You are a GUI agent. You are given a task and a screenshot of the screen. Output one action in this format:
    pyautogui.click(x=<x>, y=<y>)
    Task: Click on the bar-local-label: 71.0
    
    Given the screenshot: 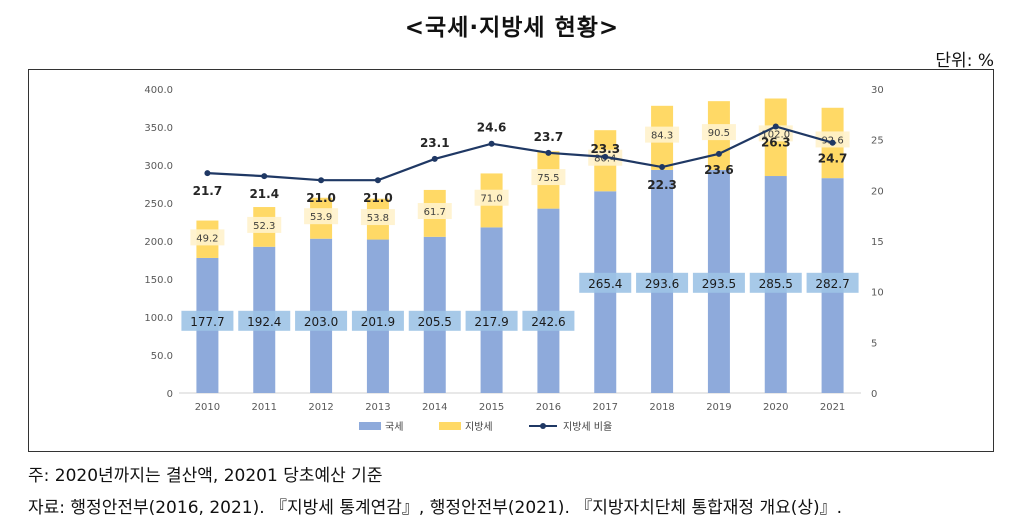 What is the action you would take?
    pyautogui.click(x=491, y=199)
    